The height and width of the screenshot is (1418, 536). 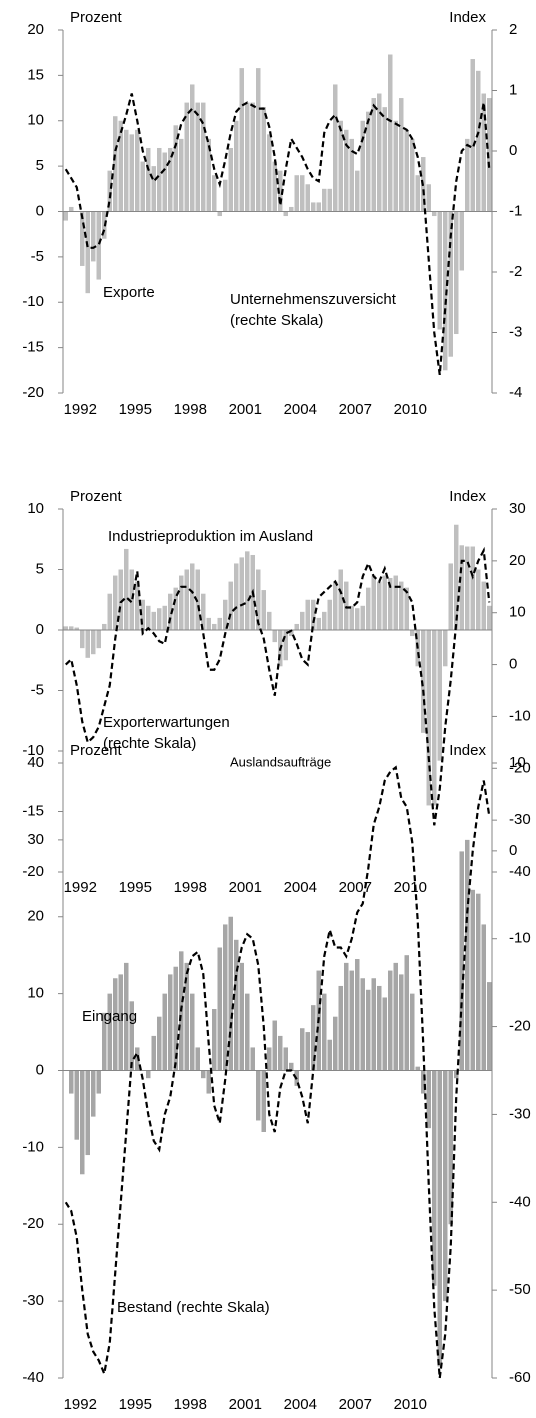 I want to click on y-tick-label: -10, so click(x=33, y=301).